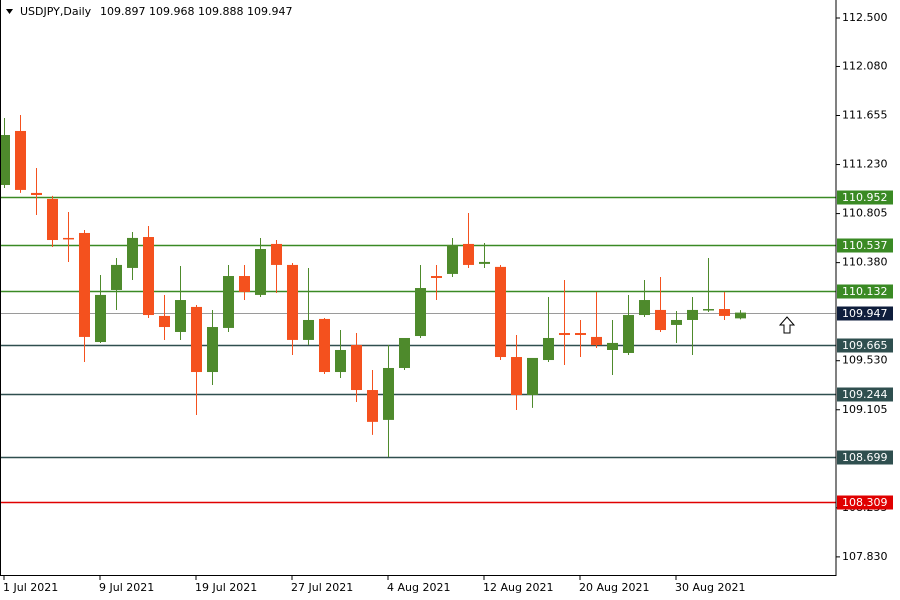 The width and height of the screenshot is (900, 600). Describe the element at coordinates (865, 556) in the screenshot. I see `y-tick-label: 107.830` at that location.